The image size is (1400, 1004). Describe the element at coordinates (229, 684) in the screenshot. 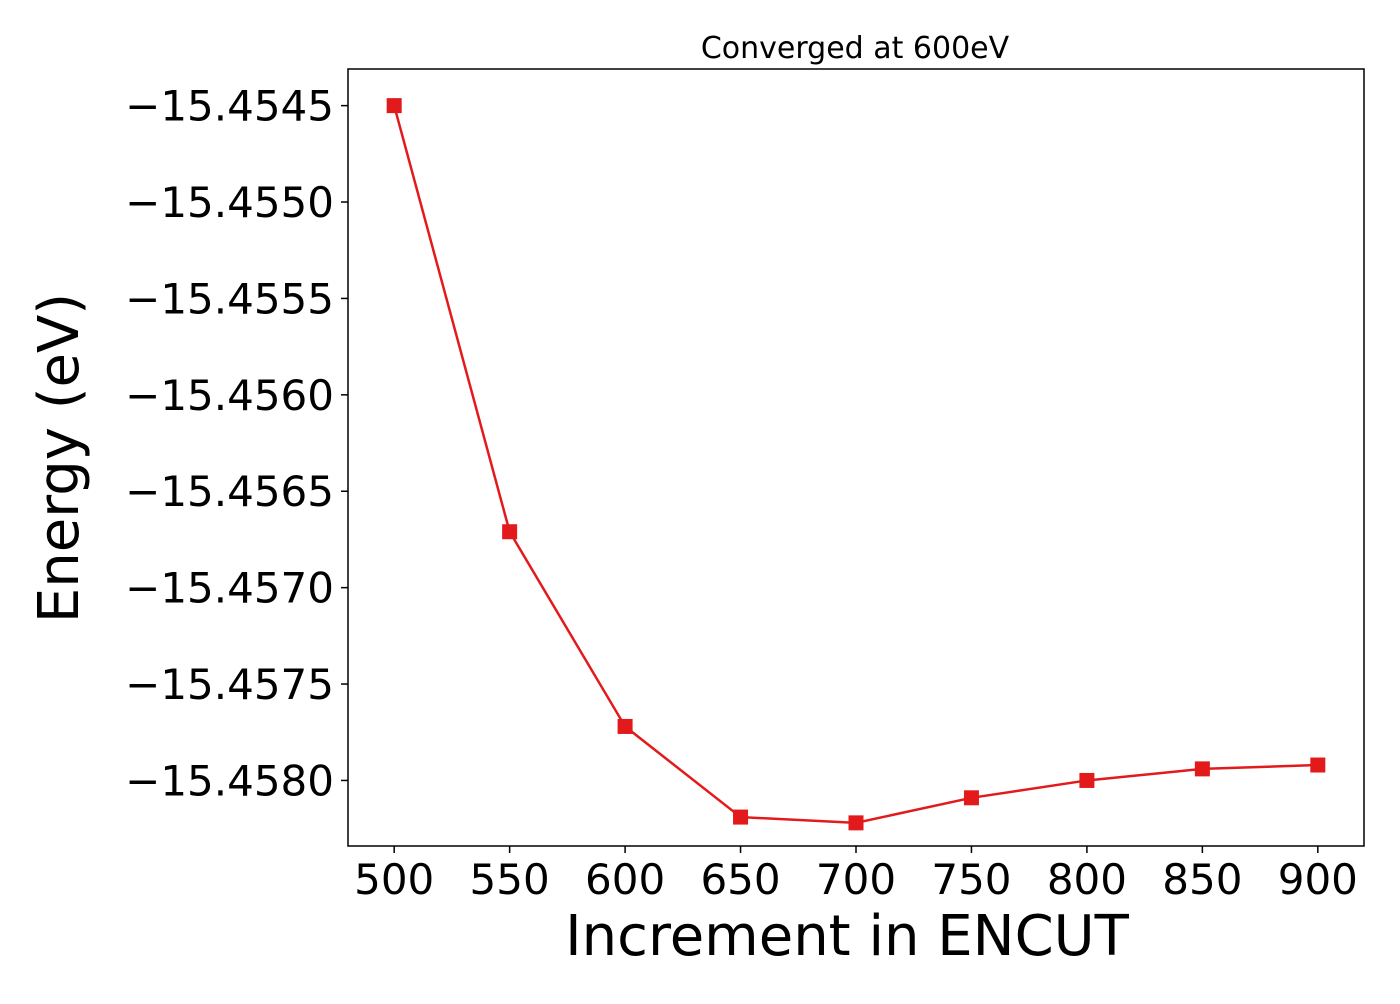

I see `y-tick-label: −15.4575` at that location.